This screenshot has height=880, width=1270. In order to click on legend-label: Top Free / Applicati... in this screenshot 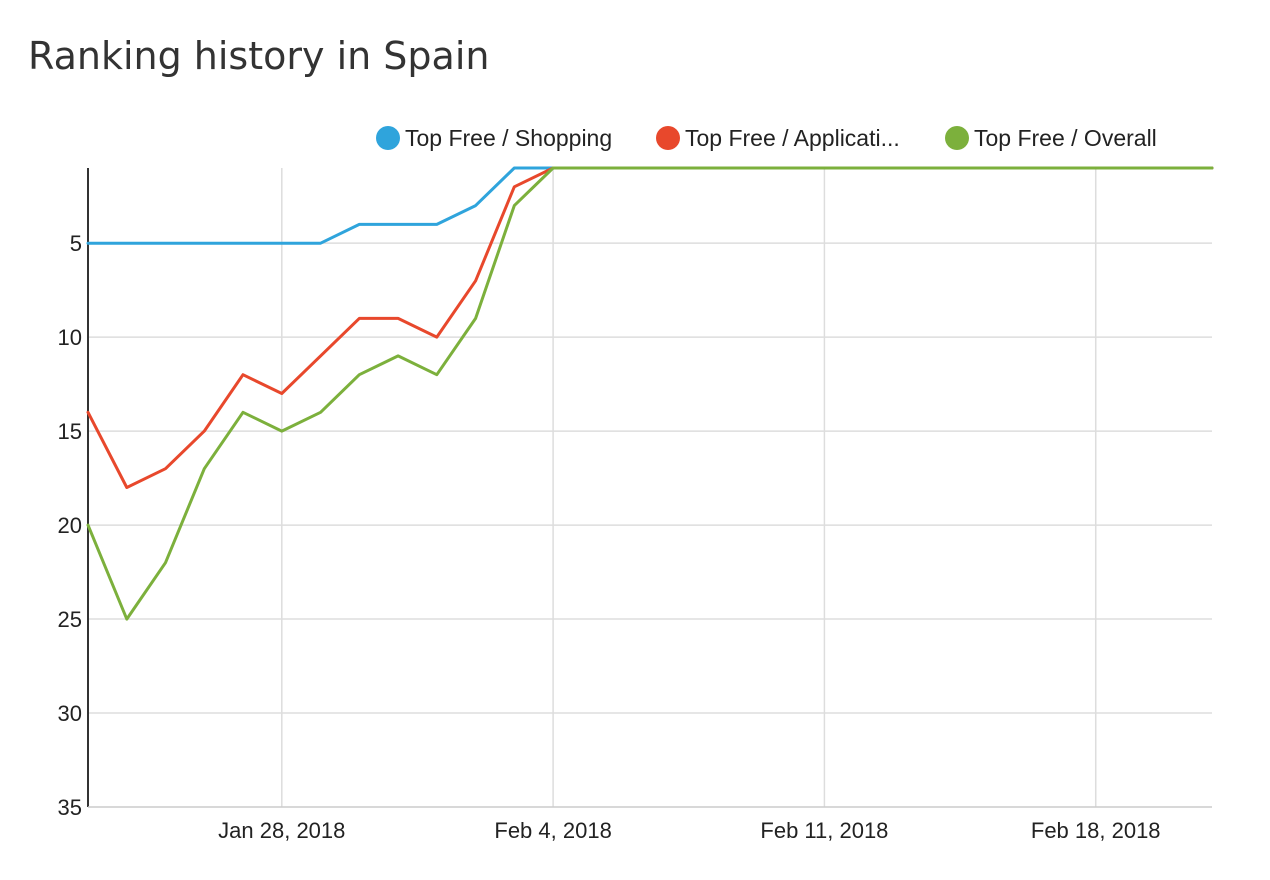, I will do `click(792, 138)`.